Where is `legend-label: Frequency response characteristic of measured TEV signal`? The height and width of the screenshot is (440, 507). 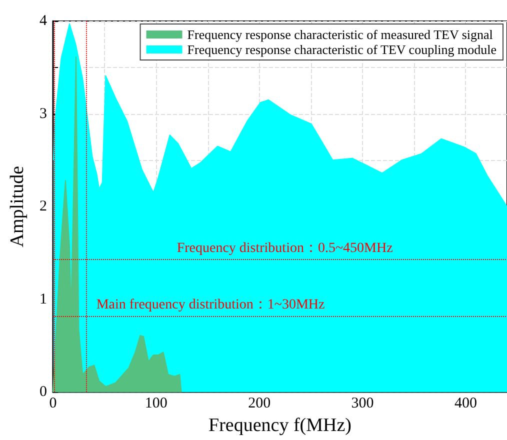 legend-label: Frequency response characteristic of measured TEV signal is located at coordinates (340, 34).